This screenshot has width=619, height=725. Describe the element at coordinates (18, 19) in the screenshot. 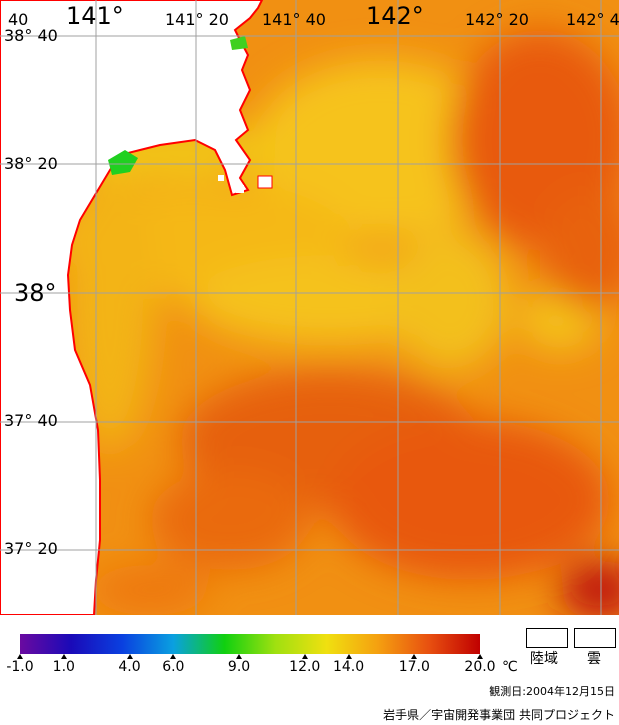

I see `corner-lon-fragment: 40` at that location.